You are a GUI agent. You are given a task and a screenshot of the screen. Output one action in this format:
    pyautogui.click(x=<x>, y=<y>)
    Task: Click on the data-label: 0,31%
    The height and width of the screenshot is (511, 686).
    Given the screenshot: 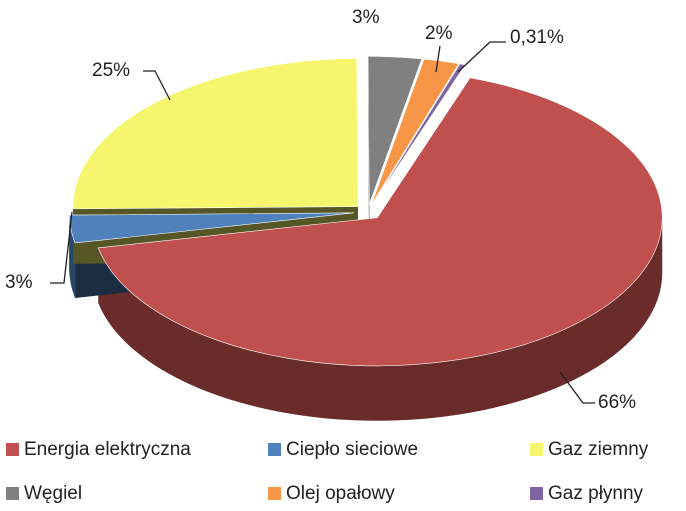 What is the action you would take?
    pyautogui.click(x=537, y=37)
    